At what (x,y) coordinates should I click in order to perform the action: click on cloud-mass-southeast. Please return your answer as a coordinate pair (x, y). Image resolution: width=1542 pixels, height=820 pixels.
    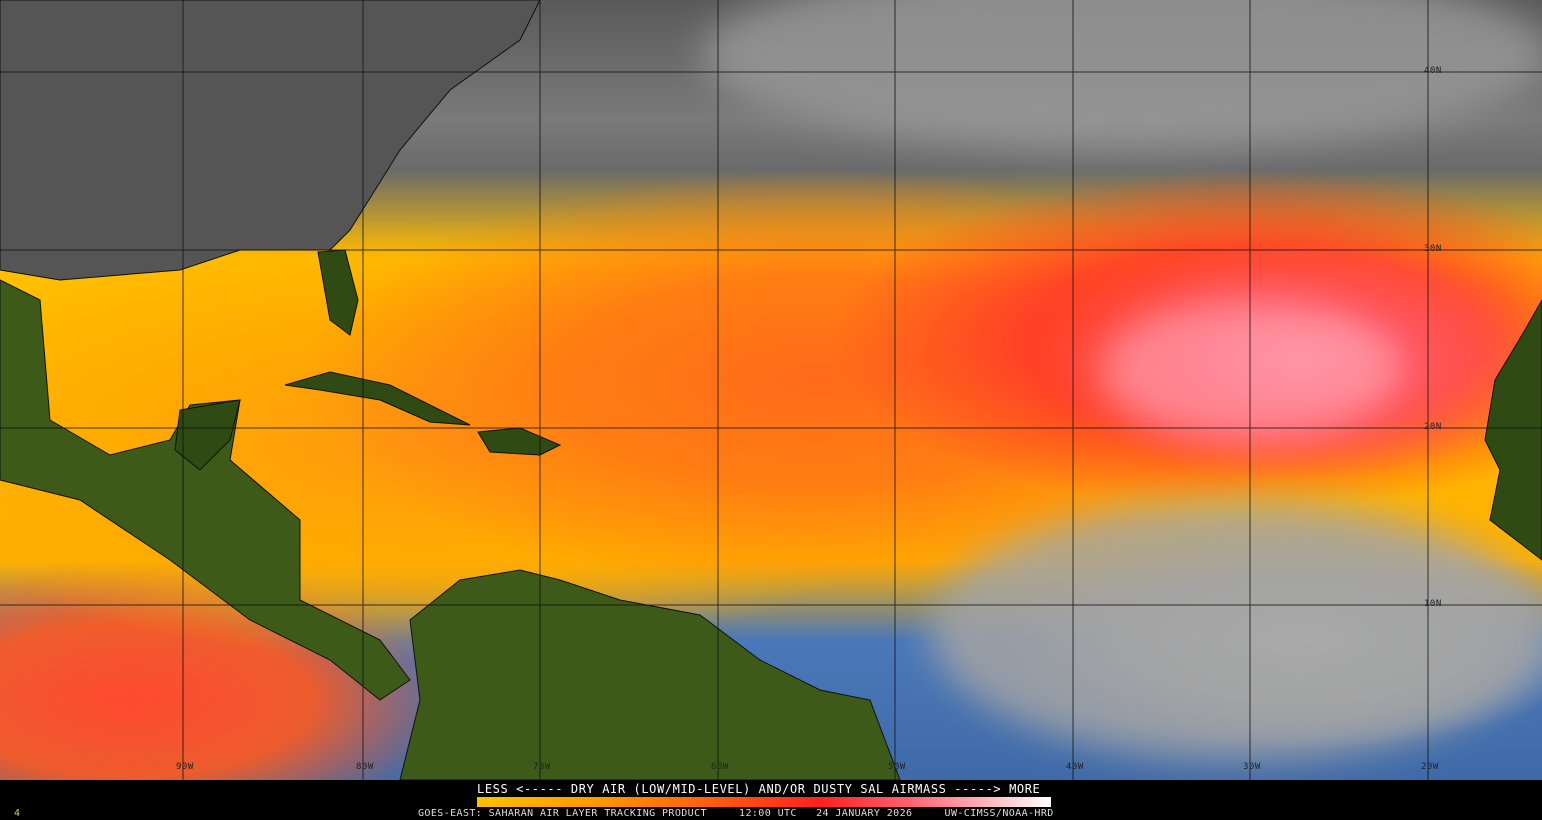
    Looking at the image, I should click on (1236, 630).